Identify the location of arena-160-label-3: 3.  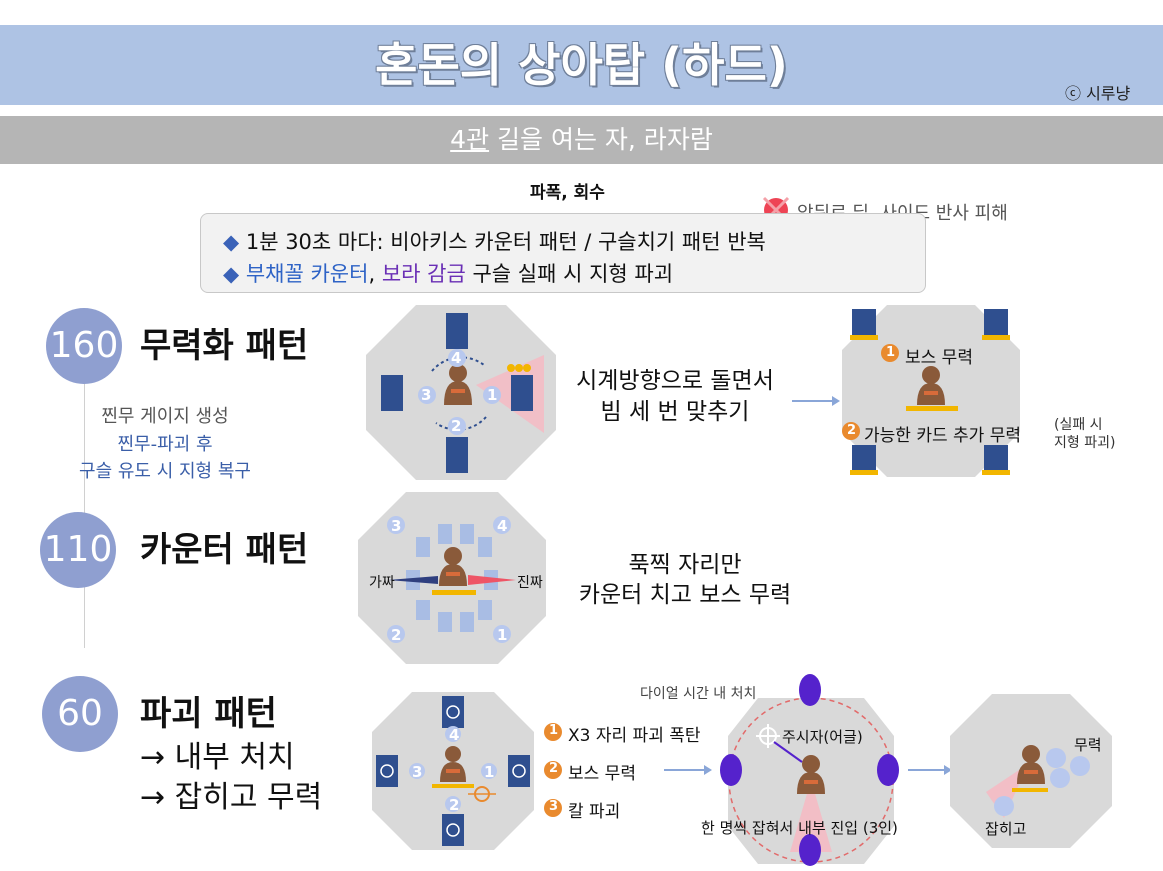
(426, 395).